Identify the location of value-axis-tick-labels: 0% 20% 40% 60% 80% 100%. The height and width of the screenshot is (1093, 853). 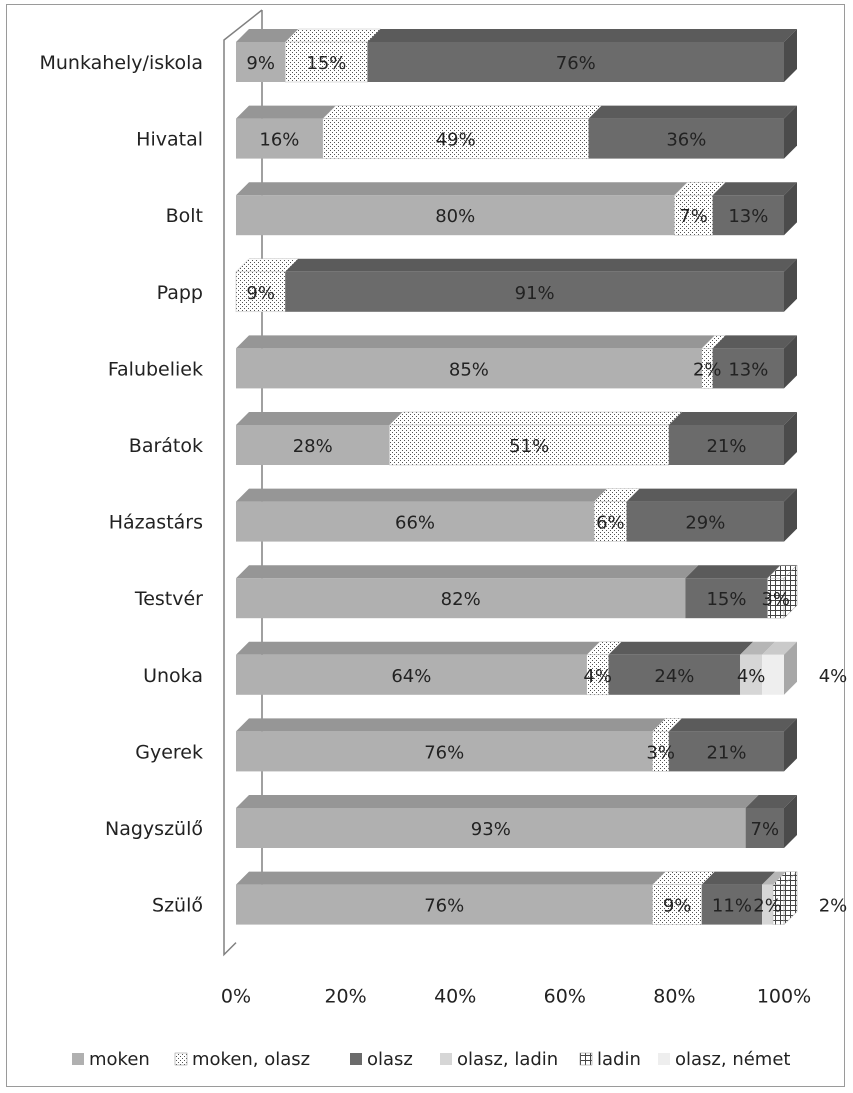
(516, 997).